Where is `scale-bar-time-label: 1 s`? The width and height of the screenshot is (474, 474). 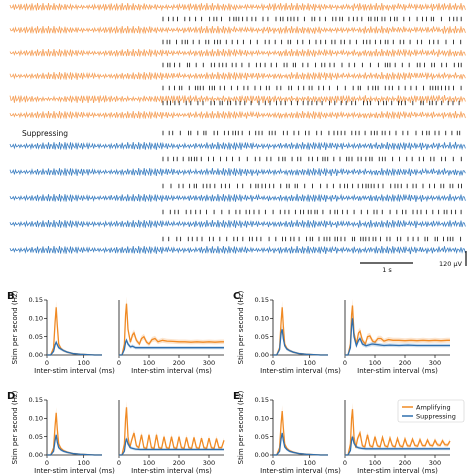
scale-bar-time-label: 1 s is located at coordinates (387, 270).